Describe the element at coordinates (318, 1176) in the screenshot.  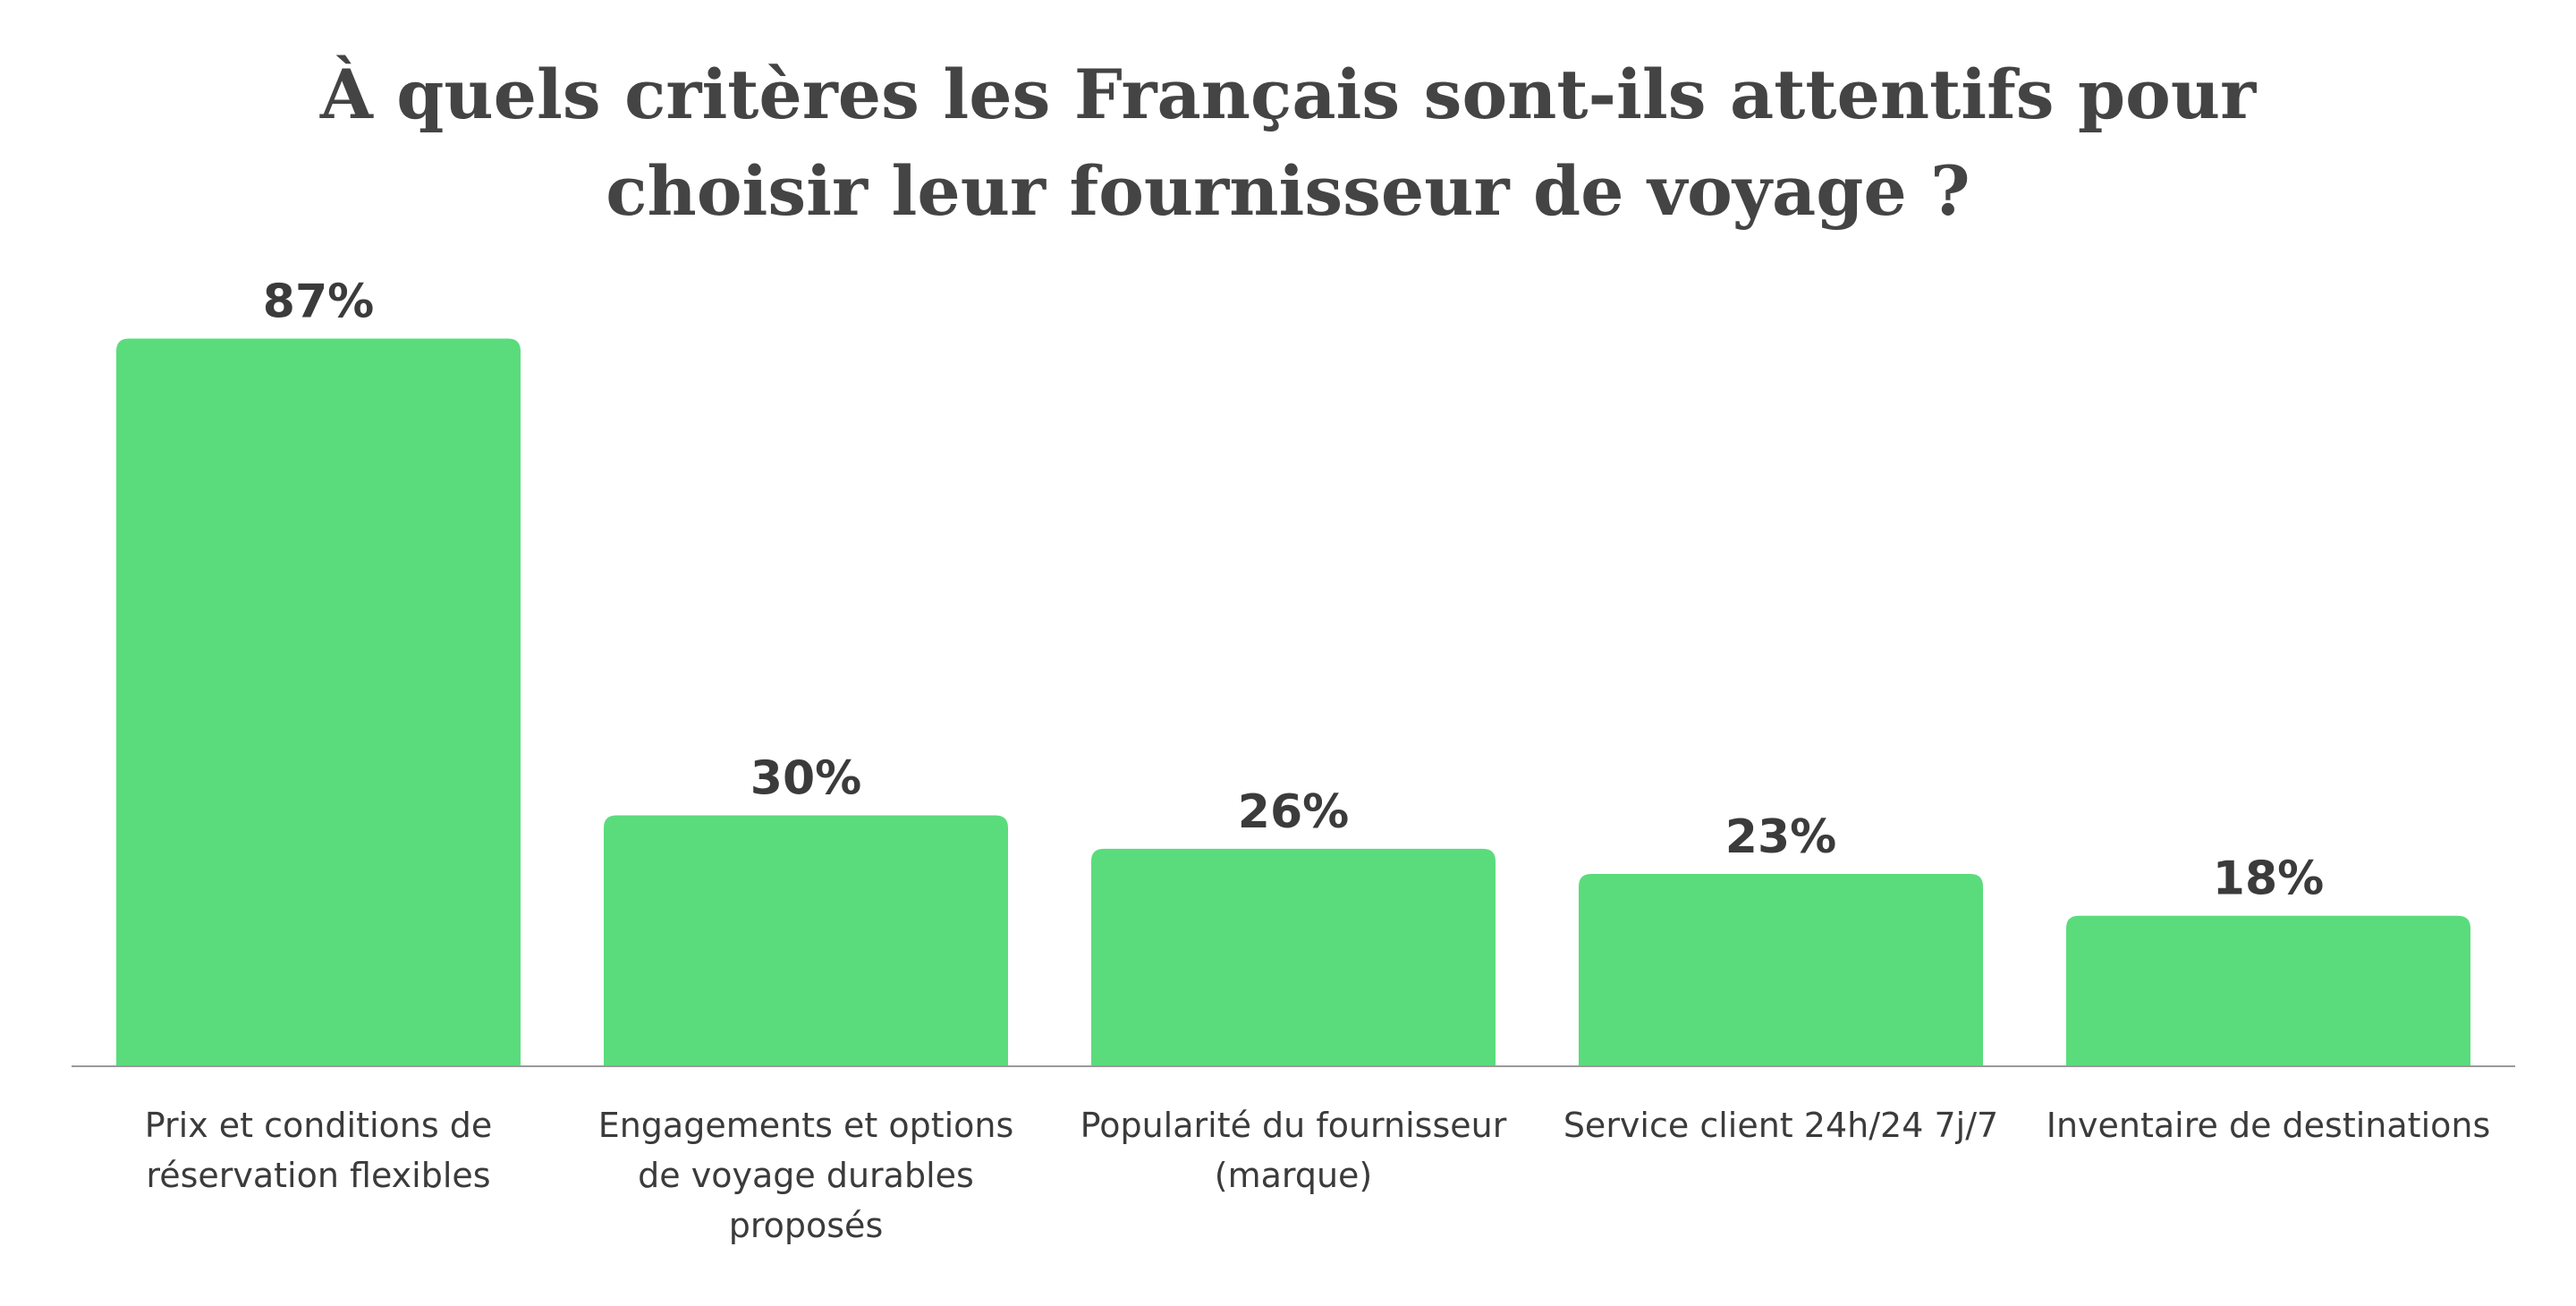
I see `category-label-1-line-2: réservation flexibles` at that location.